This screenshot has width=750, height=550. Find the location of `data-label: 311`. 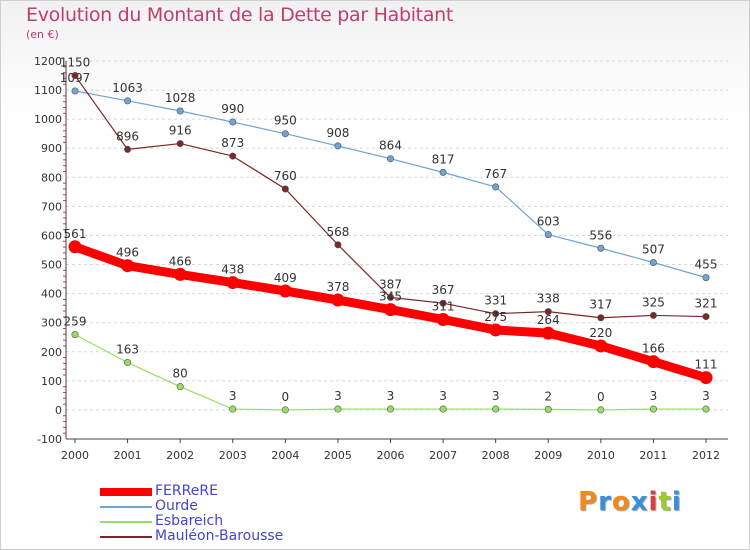

data-label: 311 is located at coordinates (443, 306).